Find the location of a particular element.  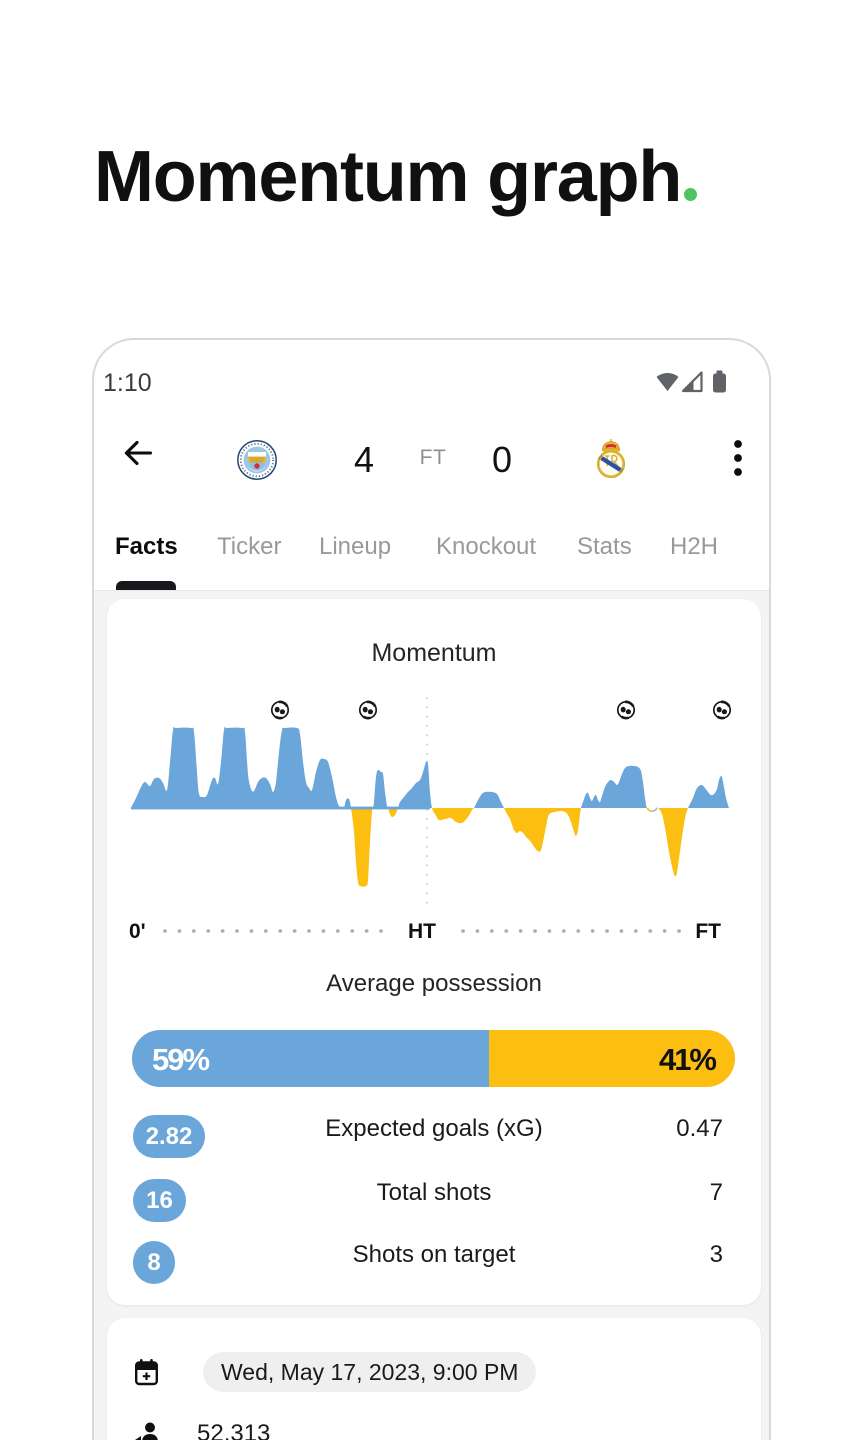

svg-text: 0' is located at coordinates (137, 931).